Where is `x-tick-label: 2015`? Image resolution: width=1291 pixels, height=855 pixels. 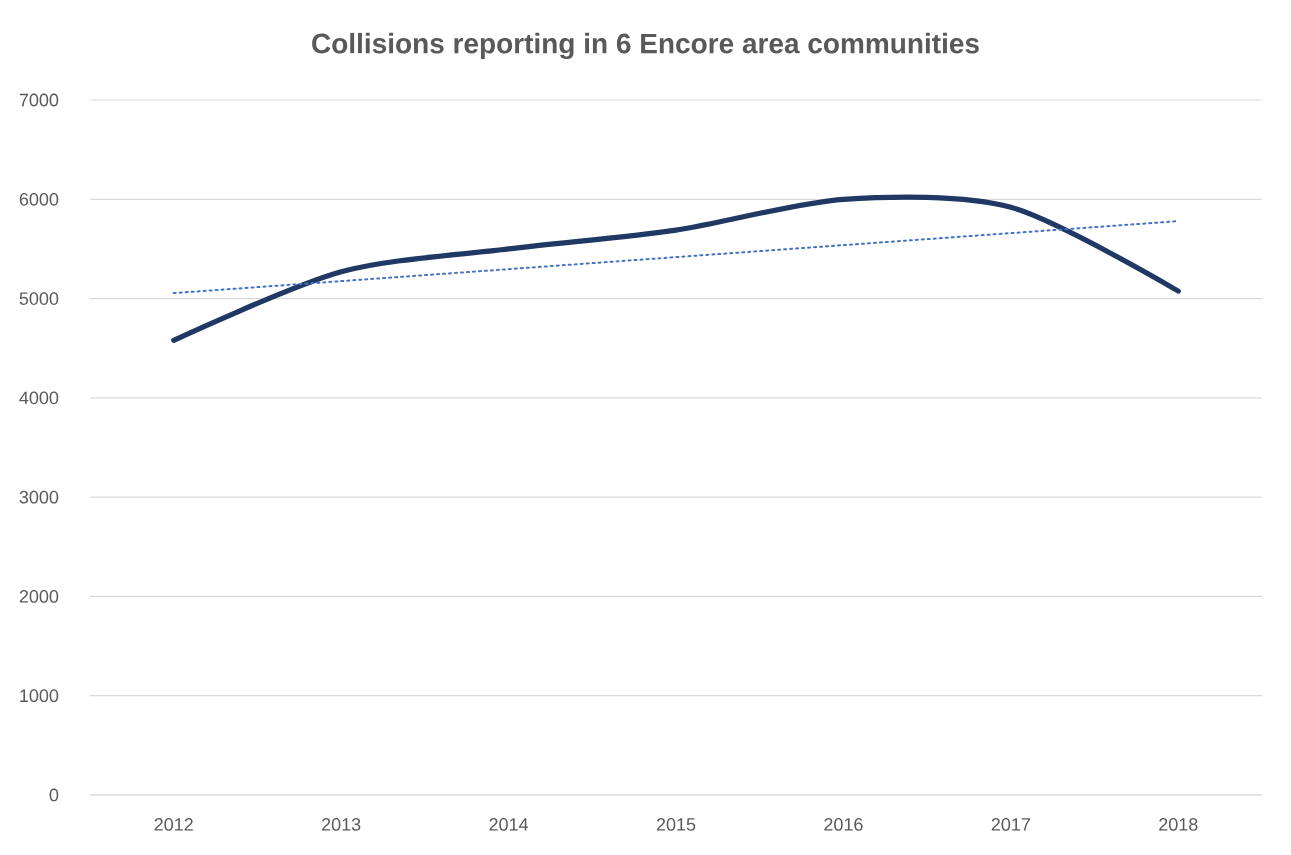
x-tick-label: 2015 is located at coordinates (676, 824).